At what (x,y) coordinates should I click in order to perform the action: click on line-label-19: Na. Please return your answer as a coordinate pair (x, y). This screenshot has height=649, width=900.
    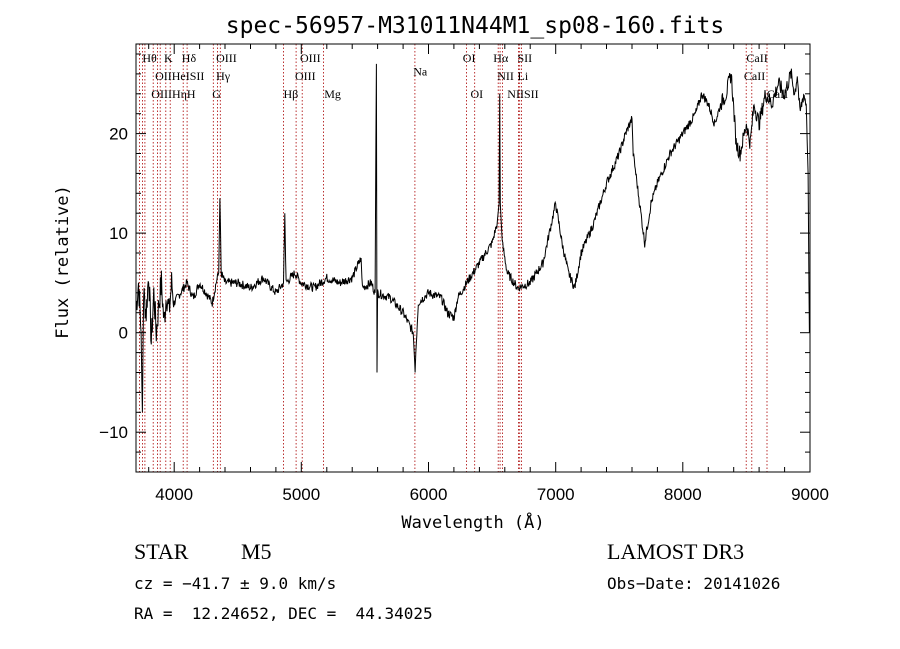
    Looking at the image, I should click on (420, 72).